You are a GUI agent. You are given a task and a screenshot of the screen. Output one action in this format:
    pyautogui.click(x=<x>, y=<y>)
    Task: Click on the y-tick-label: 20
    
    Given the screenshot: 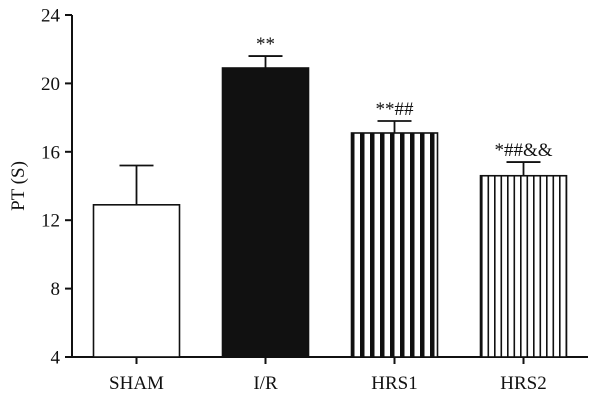 What is the action you would take?
    pyautogui.click(x=50, y=84)
    